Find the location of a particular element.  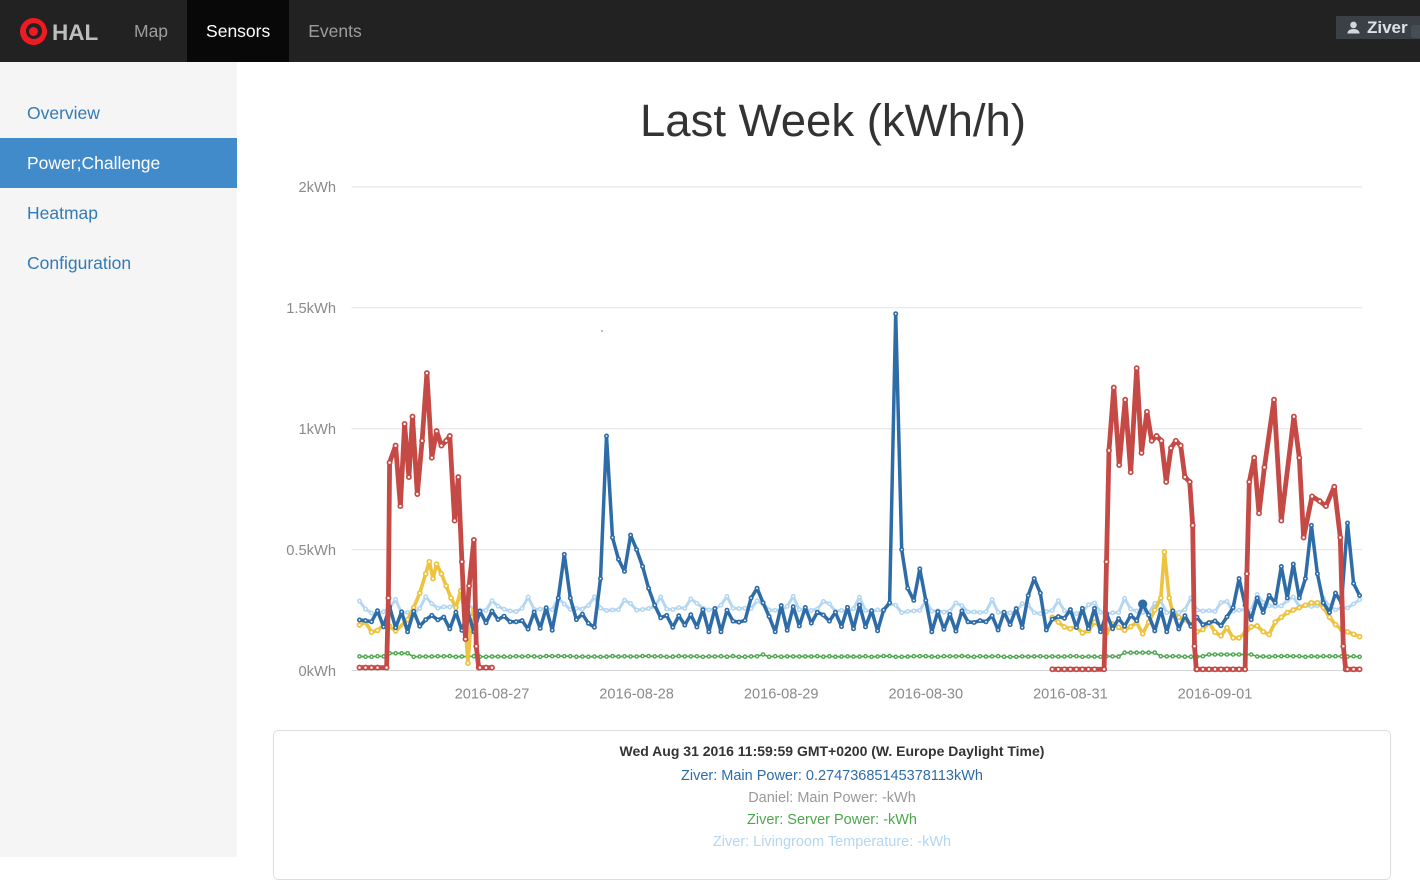

svg-text: 2016-08-29 is located at coordinates (781, 695).